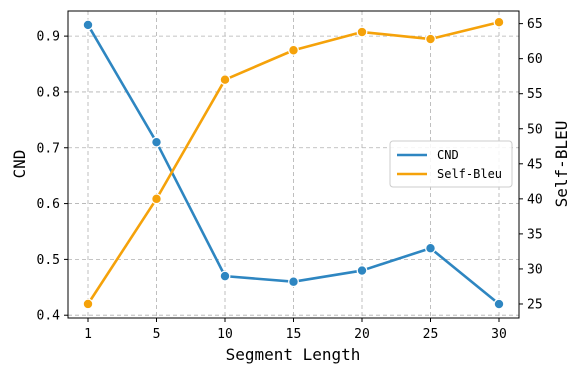 Image resolution: width=569 pixels, height=365 pixels. What do you see at coordinates (535, 129) in the screenshot?
I see `right-y-tick-label: 50` at bounding box center [535, 129].